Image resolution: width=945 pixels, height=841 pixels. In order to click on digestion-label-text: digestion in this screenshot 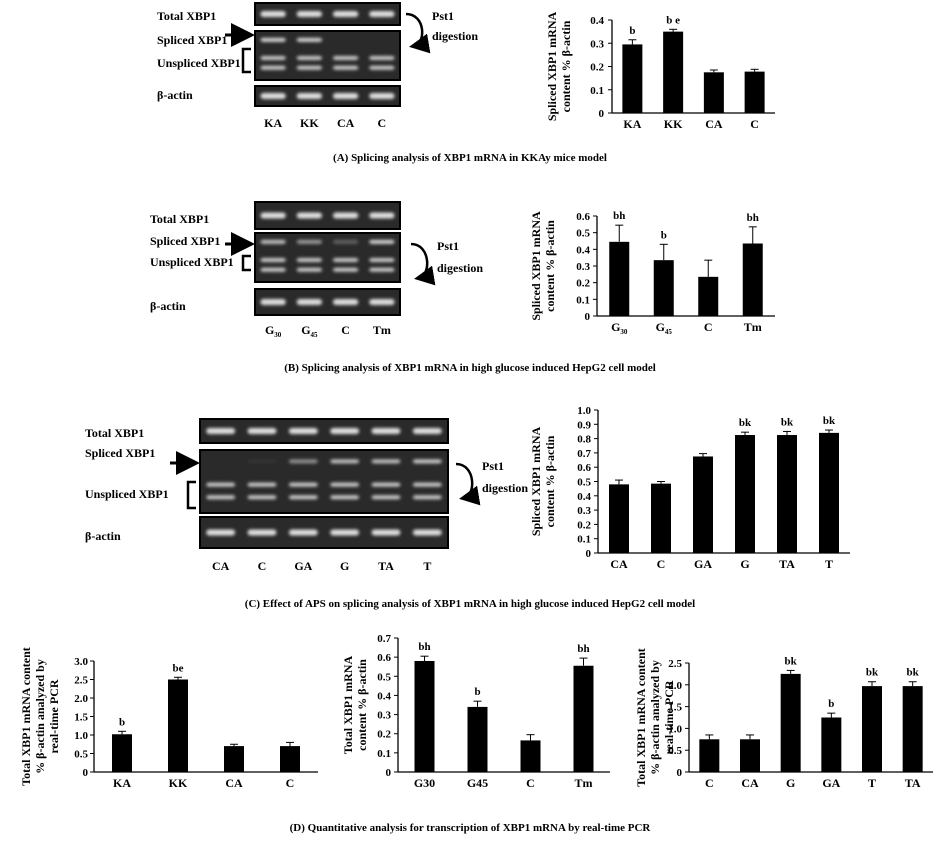, I will do `click(455, 36)`.